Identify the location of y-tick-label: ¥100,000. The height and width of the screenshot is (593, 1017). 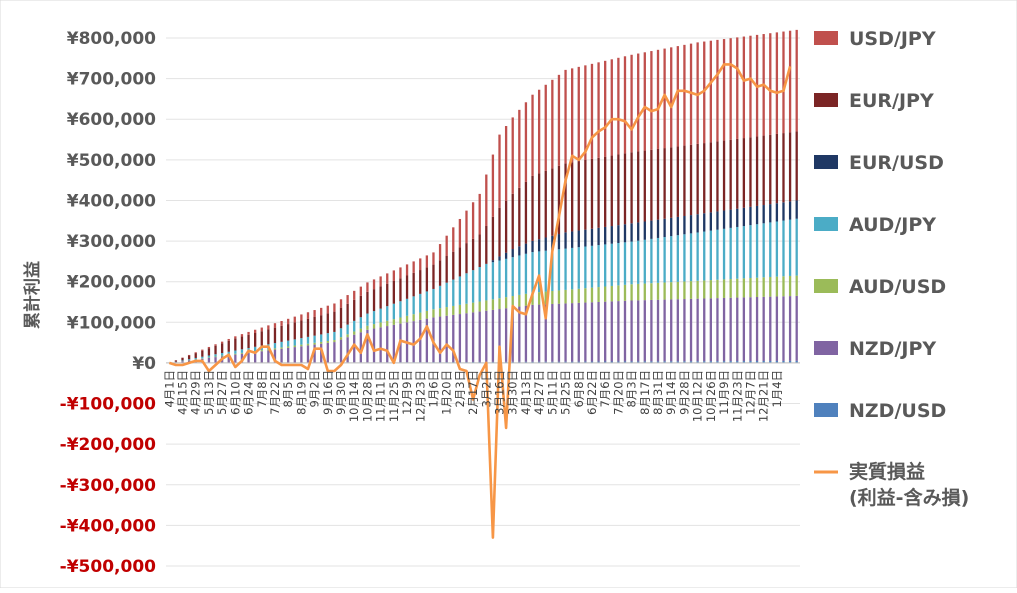
(111, 323).